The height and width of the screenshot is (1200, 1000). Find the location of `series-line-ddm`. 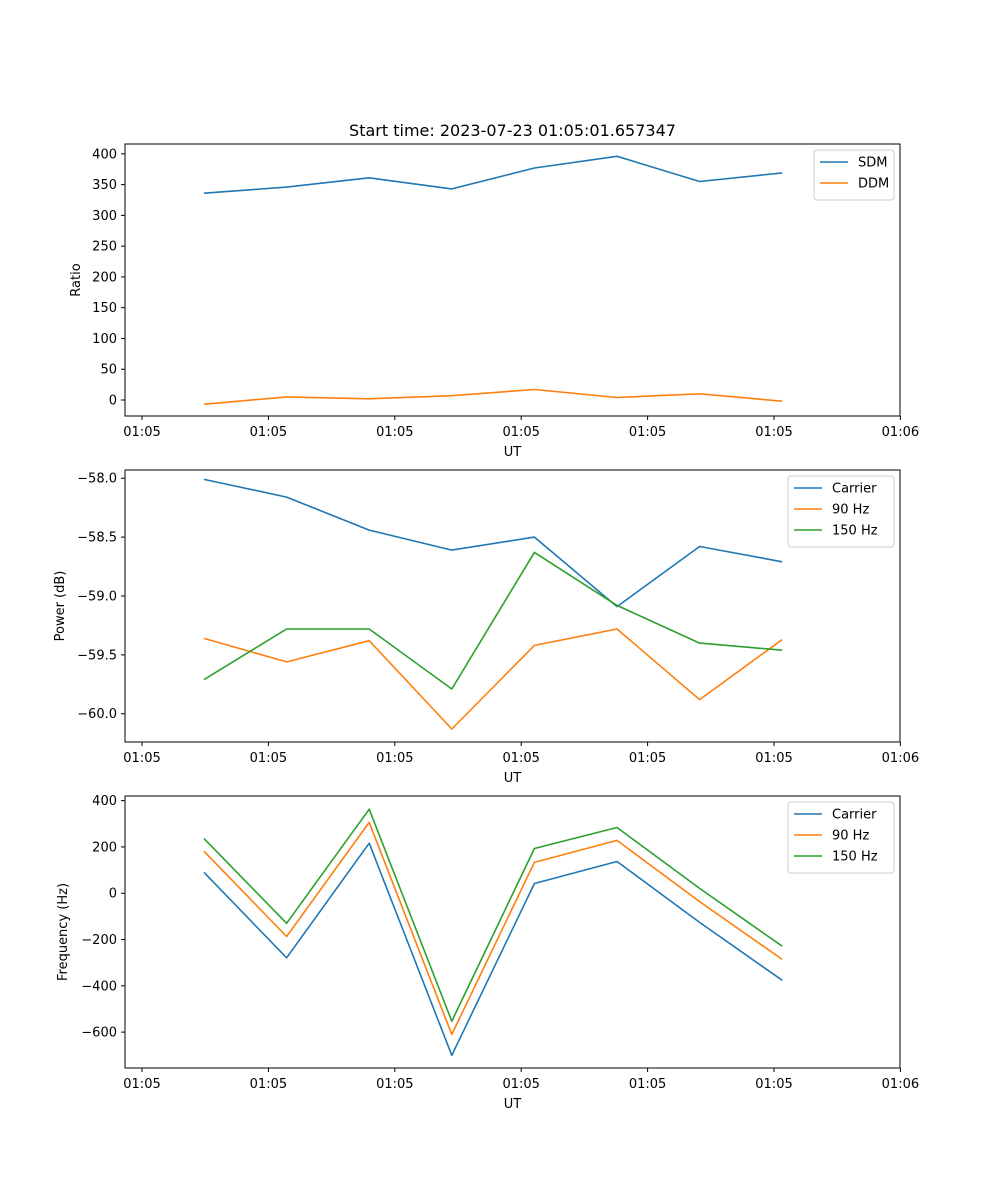

series-line-ddm is located at coordinates (493, 397).